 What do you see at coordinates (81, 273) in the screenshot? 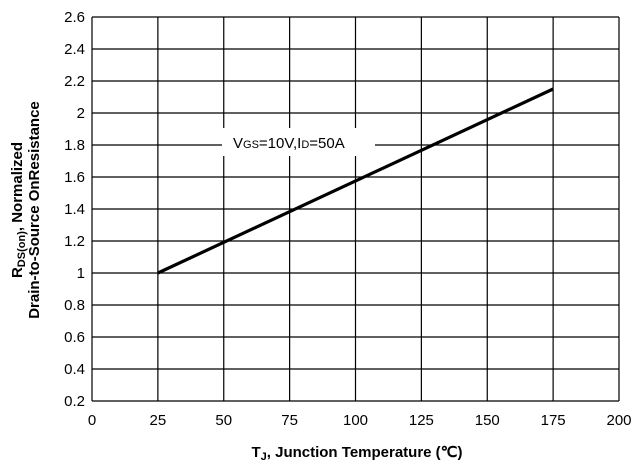
I see `y-tick-label: 1` at bounding box center [81, 273].